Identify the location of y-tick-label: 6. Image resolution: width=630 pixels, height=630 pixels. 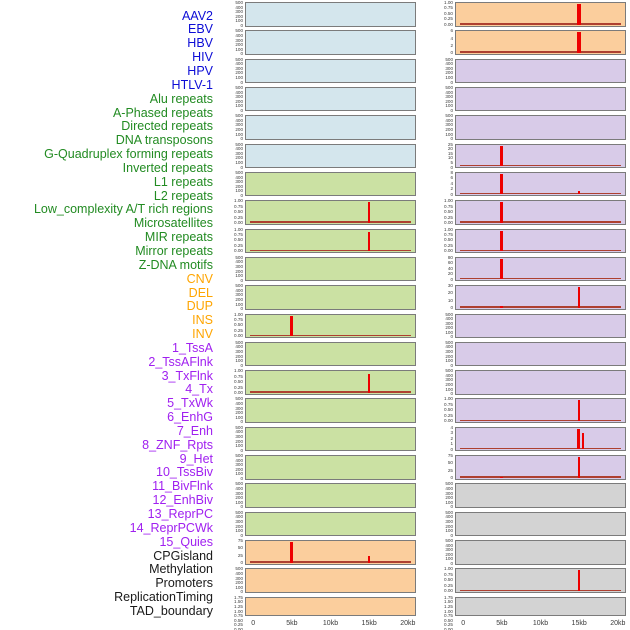
(451, 31).